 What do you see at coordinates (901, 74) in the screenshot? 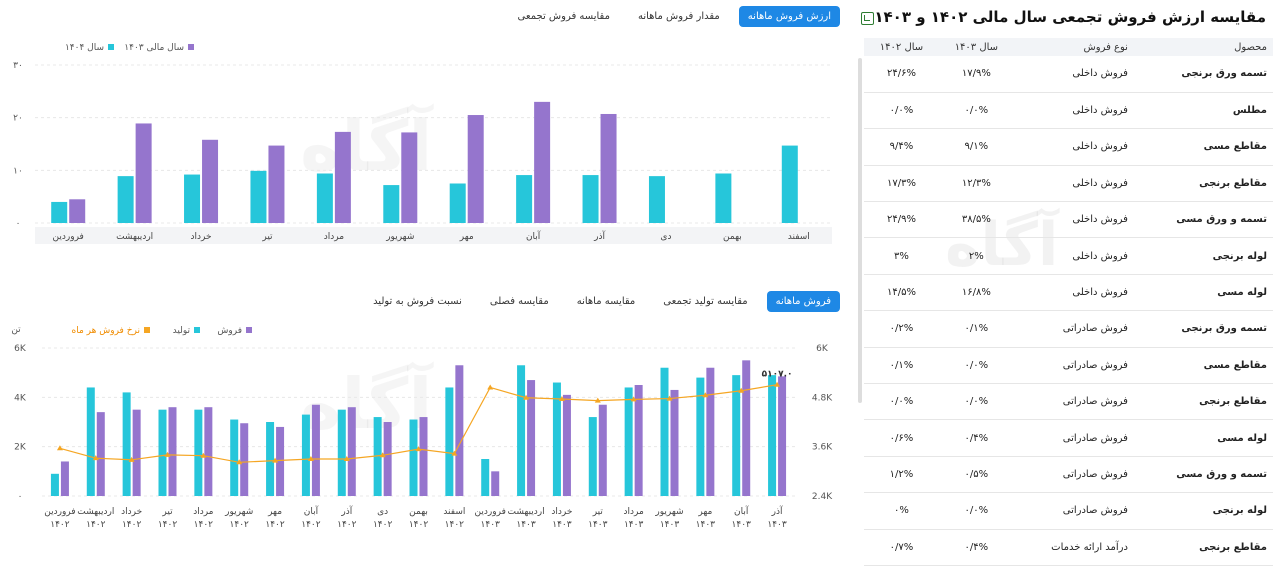
I see `value-1402-cell: ۲۴/۶%` at bounding box center [901, 74].